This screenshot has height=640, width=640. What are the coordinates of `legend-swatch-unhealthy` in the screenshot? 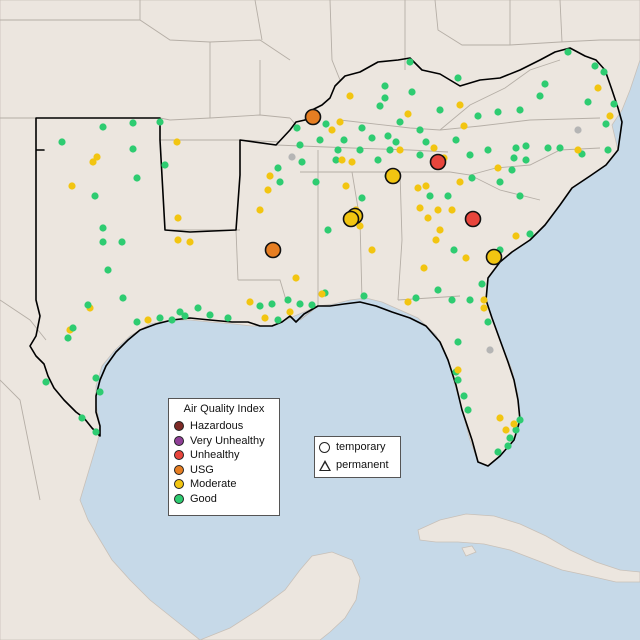 It's located at (179, 455).